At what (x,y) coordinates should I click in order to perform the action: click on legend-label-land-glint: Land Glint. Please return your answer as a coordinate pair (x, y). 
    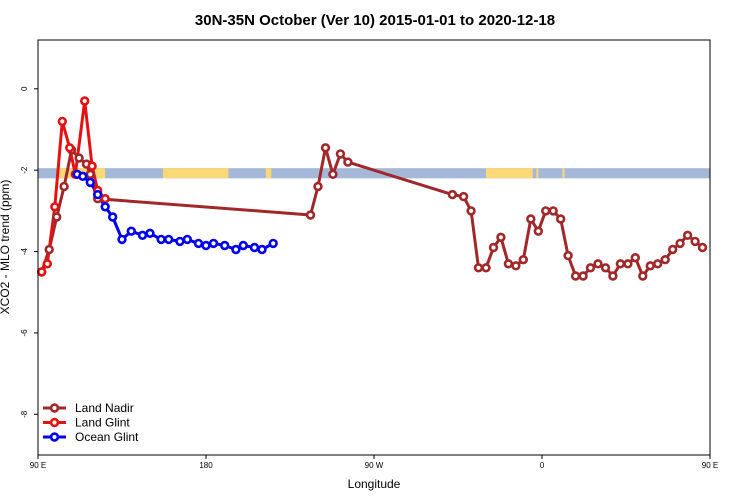
    Looking at the image, I should click on (102, 423).